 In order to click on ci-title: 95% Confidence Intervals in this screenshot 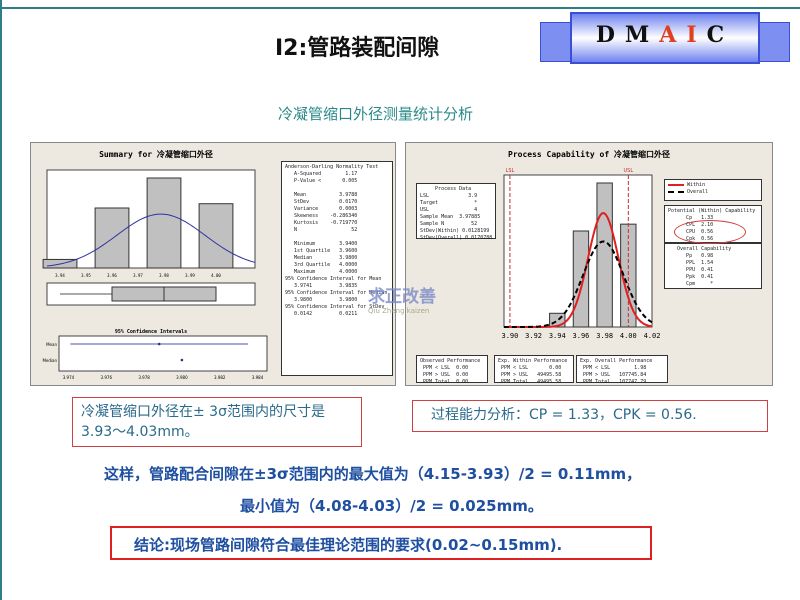, I will do `click(151, 332)`.